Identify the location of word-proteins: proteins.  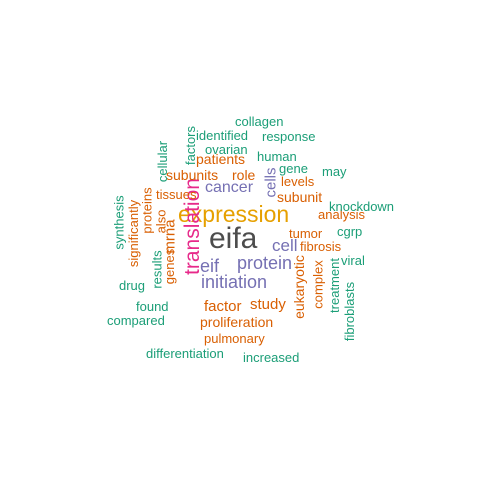
(147, 210).